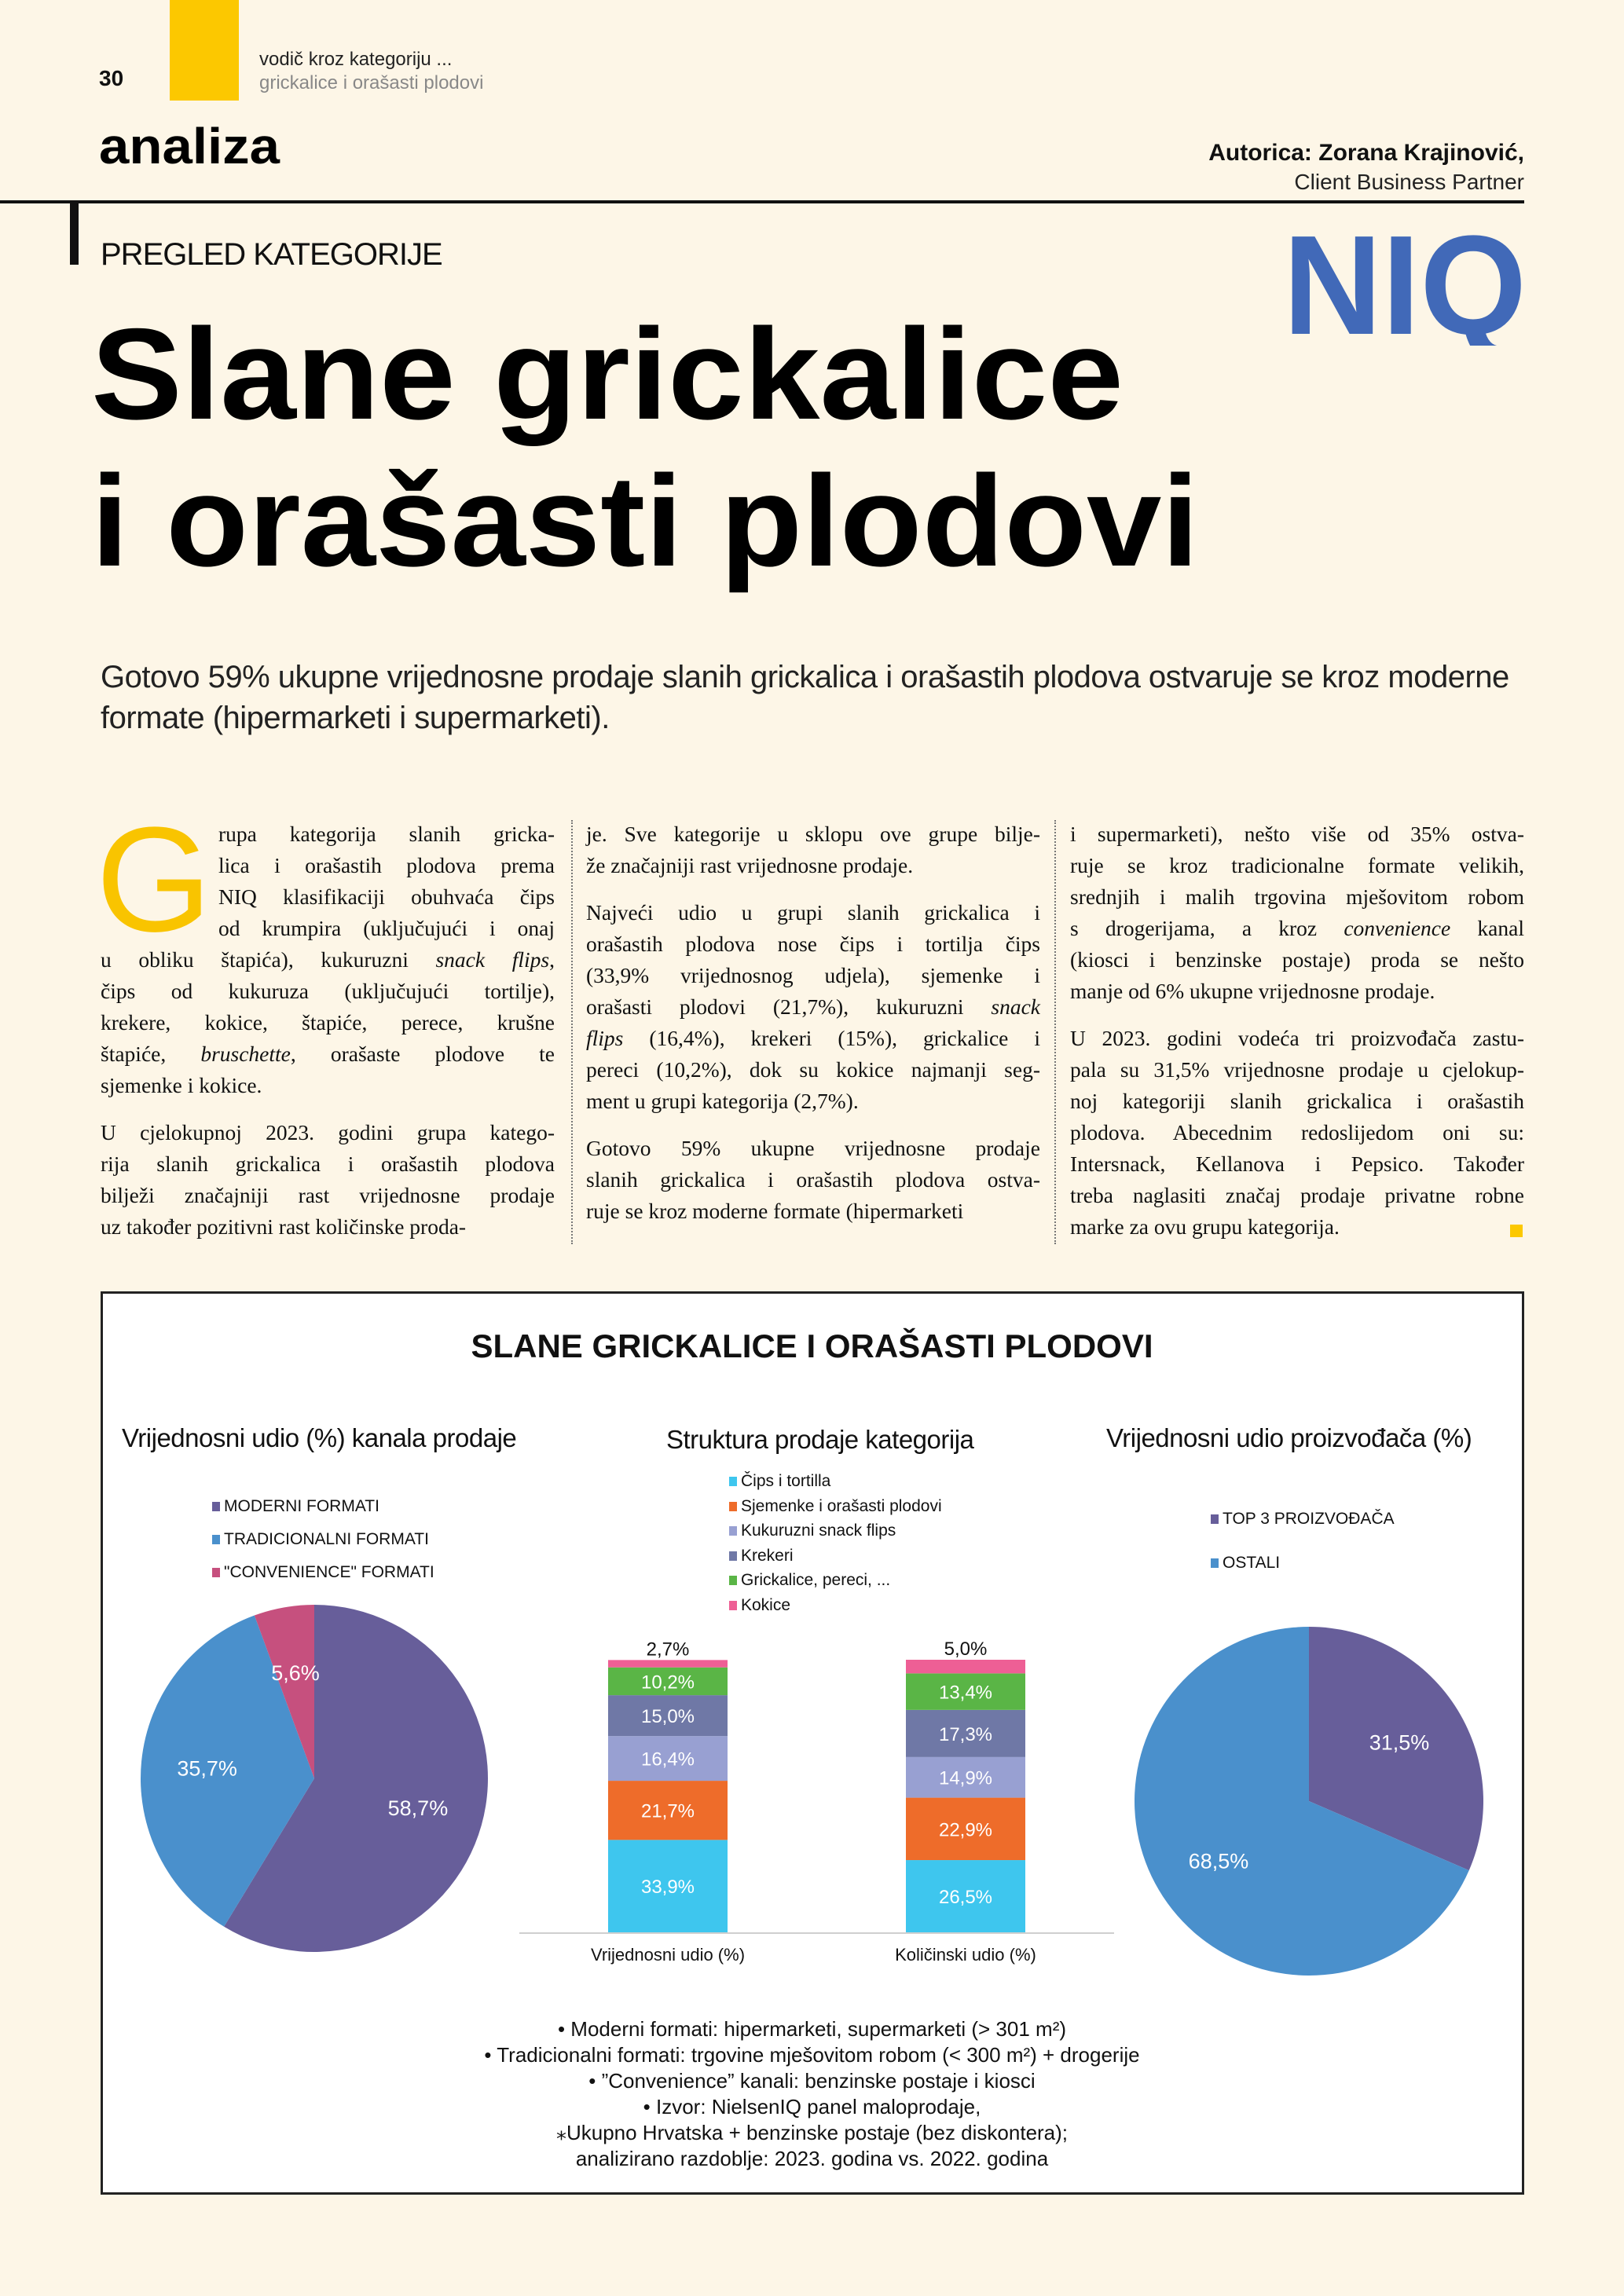  What do you see at coordinates (327, 1539) in the screenshot?
I see `legend-label: TRADICIONALNI FORMATI` at bounding box center [327, 1539].